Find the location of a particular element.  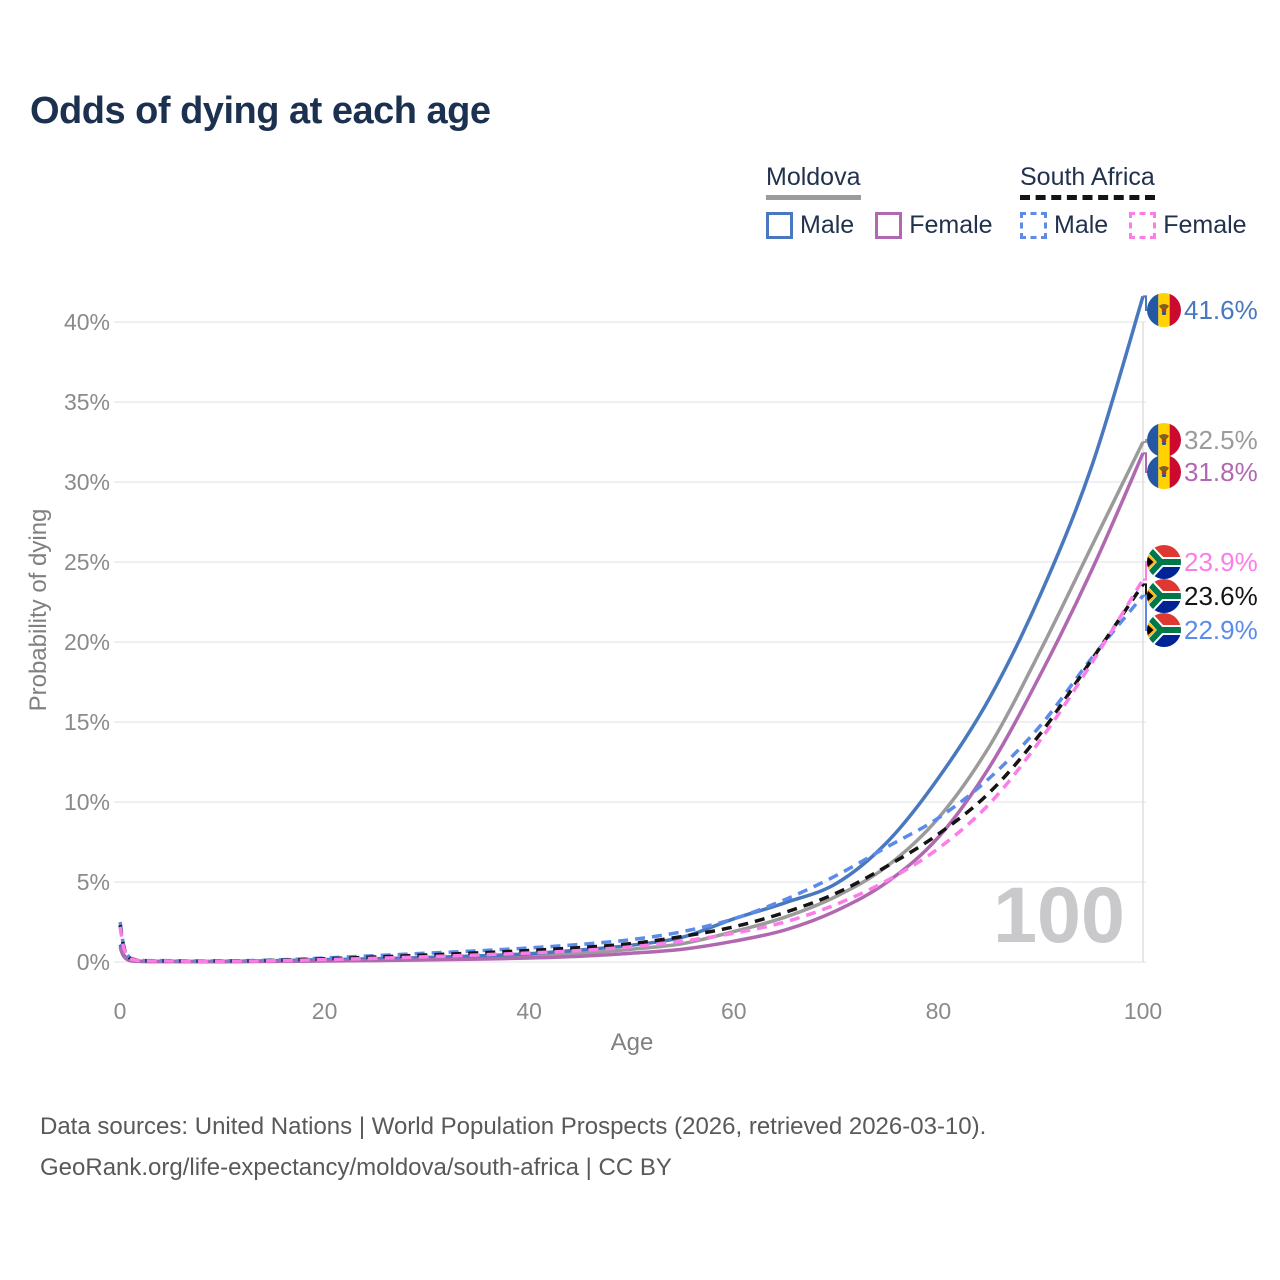

y-tick-label: 10% is located at coordinates (87, 802).